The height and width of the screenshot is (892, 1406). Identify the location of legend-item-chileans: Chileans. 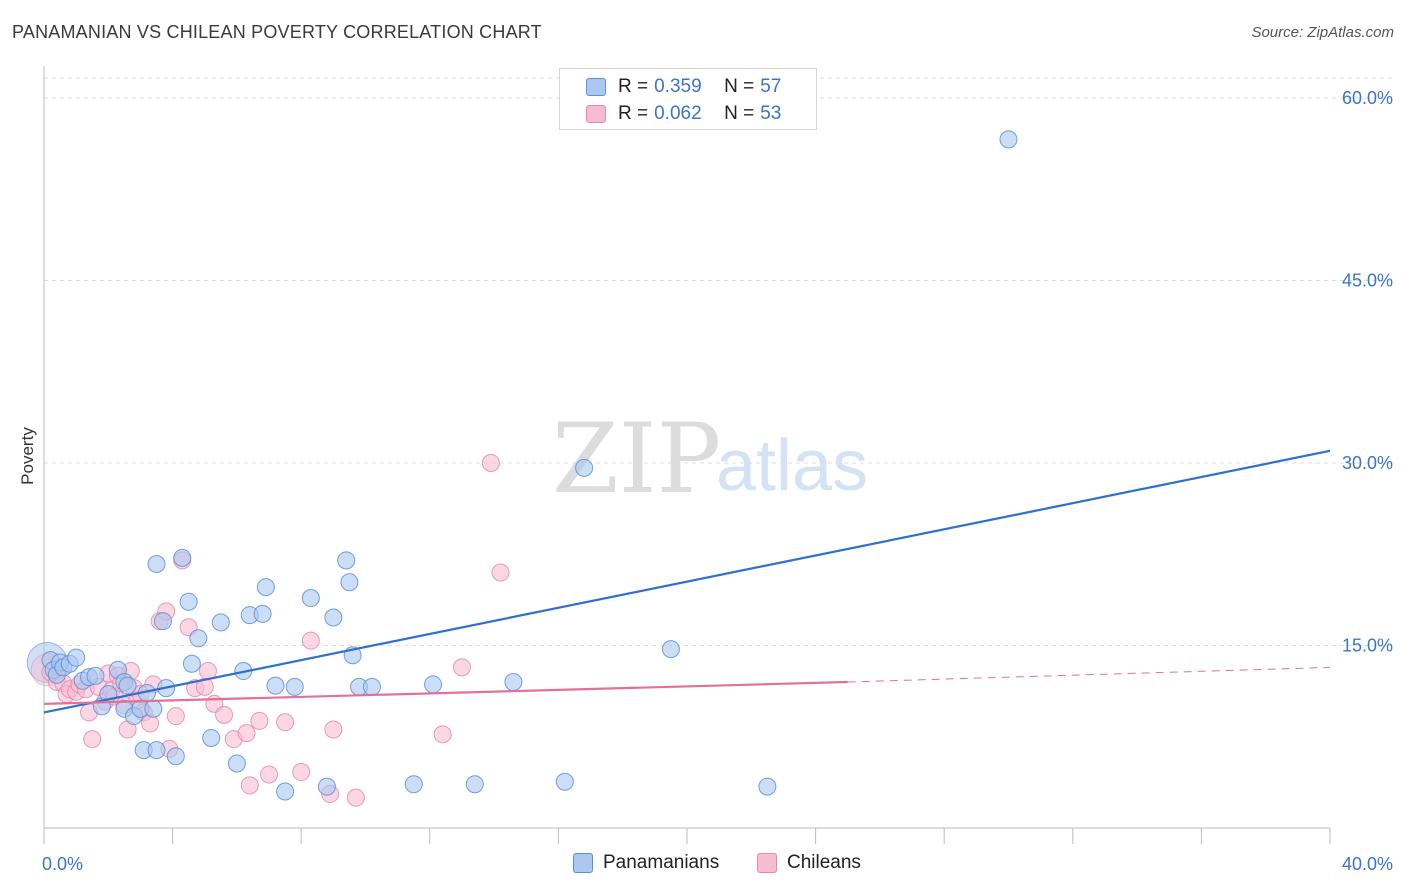
(809, 863).